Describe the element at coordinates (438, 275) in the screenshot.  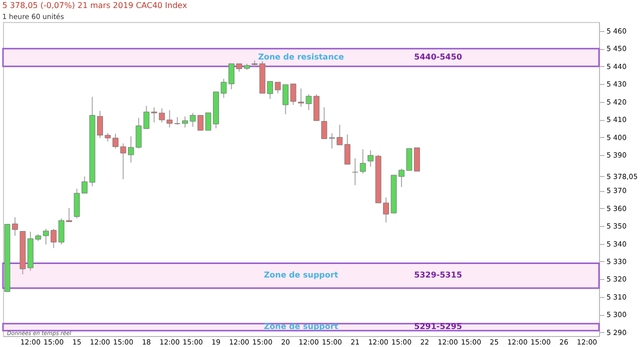
I see `annotation: 5329-5315` at that location.